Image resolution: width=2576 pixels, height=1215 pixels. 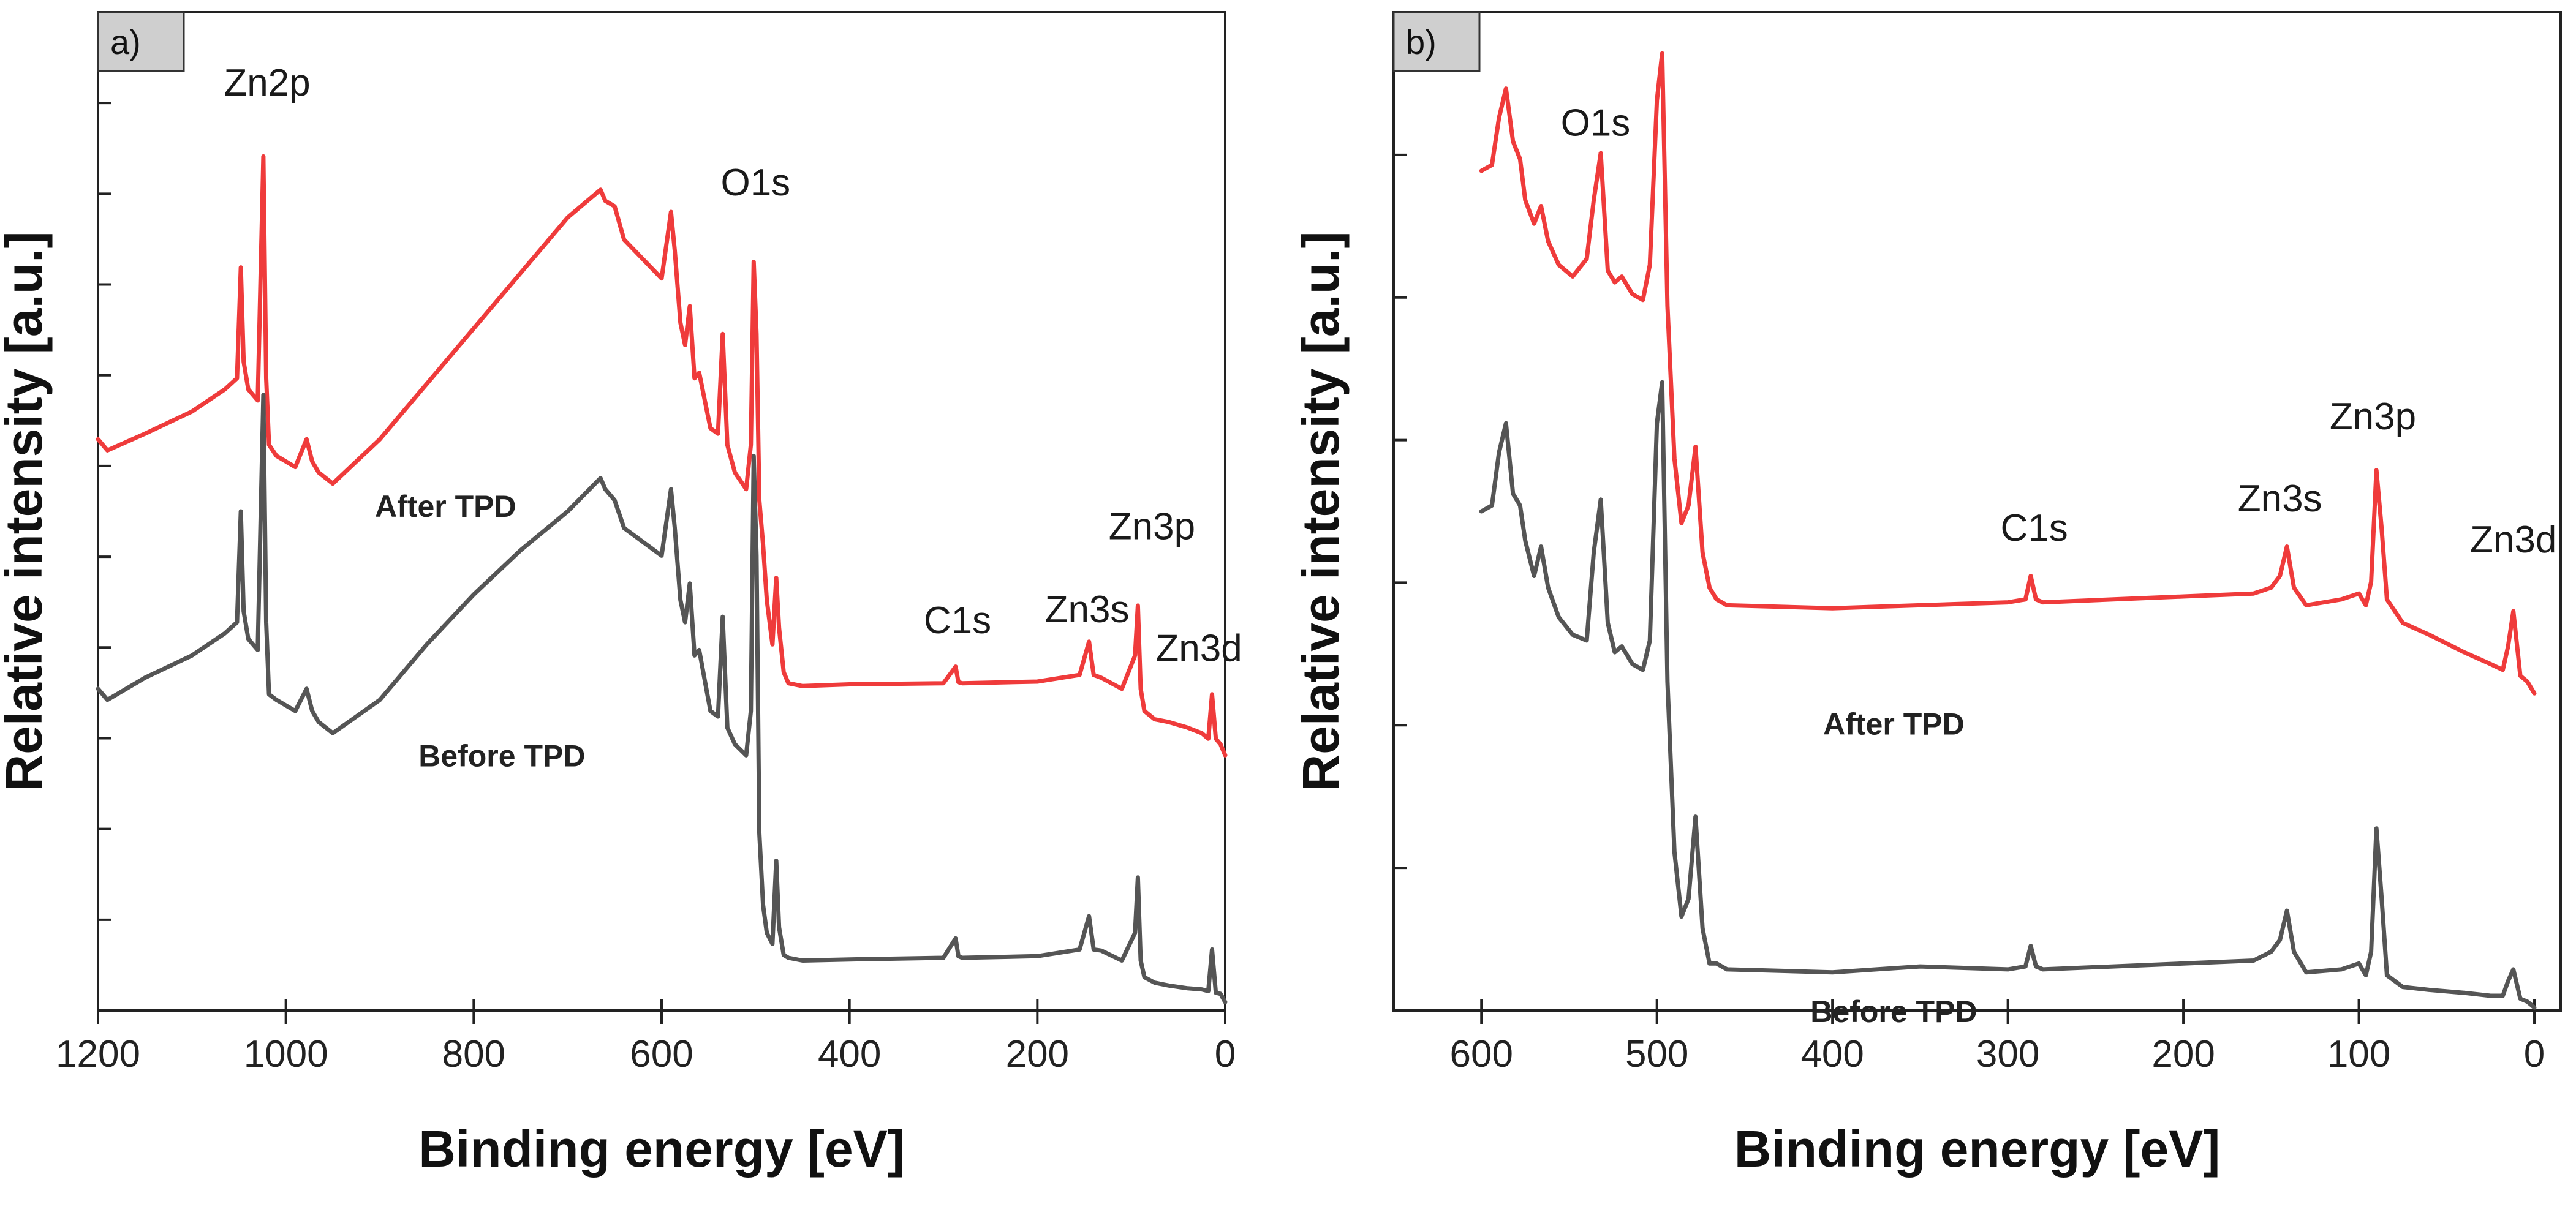 What do you see at coordinates (473, 1054) in the screenshot?
I see `x-tick-label: 800` at bounding box center [473, 1054].